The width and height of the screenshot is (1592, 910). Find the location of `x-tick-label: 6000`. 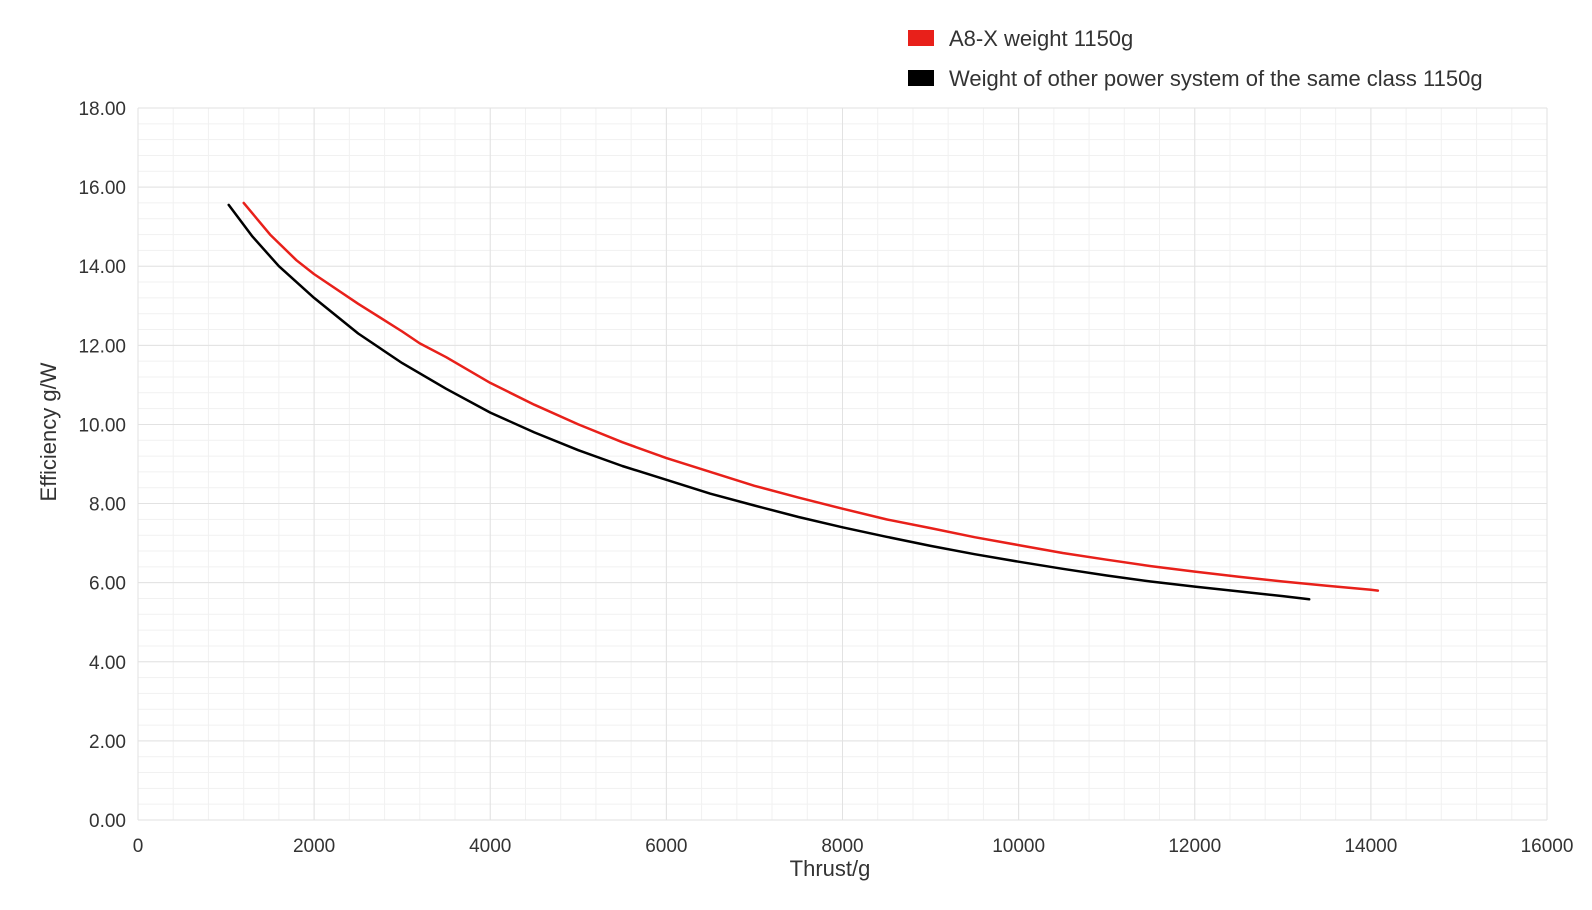

x-tick-label: 6000 is located at coordinates (666, 846).